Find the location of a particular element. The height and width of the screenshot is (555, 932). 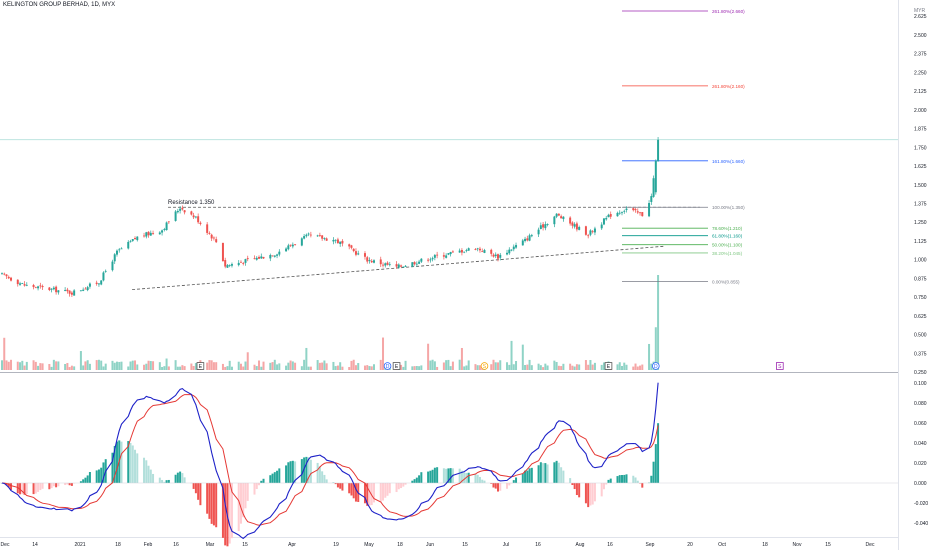

price-tick-label: 1.000 is located at coordinates (920, 261).